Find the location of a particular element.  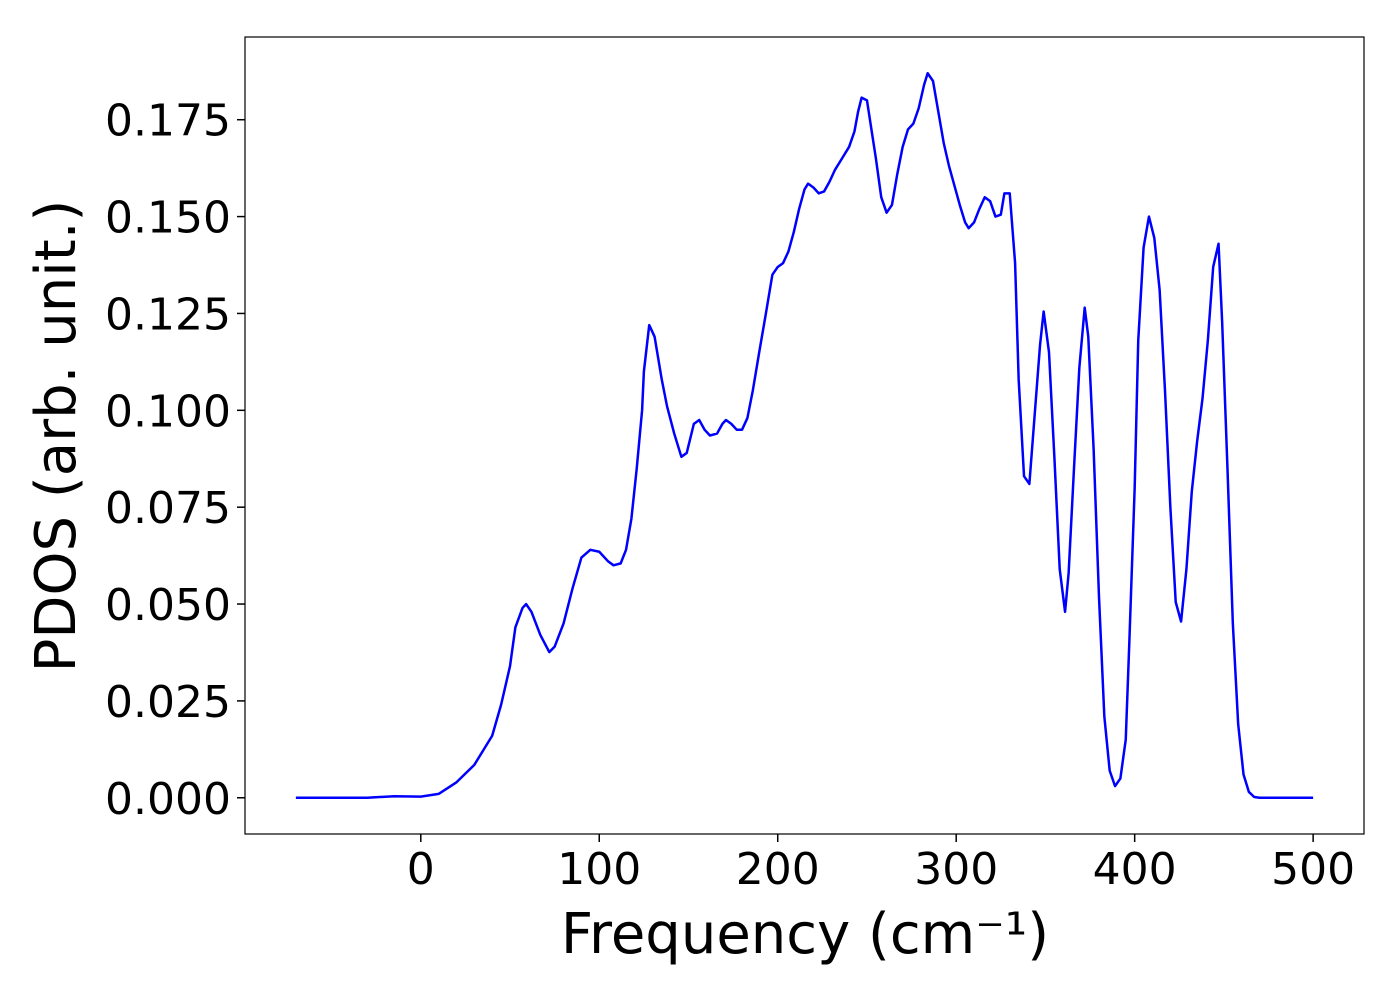

x-tick-label: 100 is located at coordinates (599, 869).